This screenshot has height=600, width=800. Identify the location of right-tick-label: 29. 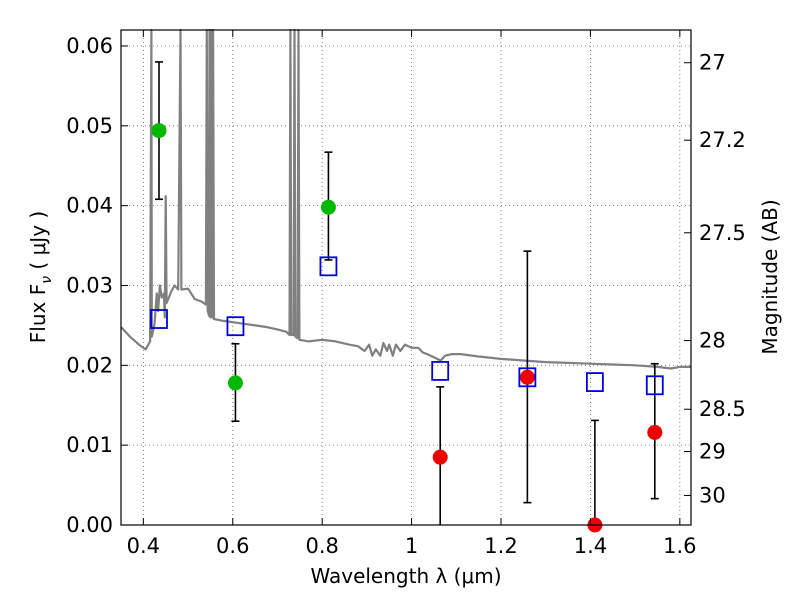
(712, 452).